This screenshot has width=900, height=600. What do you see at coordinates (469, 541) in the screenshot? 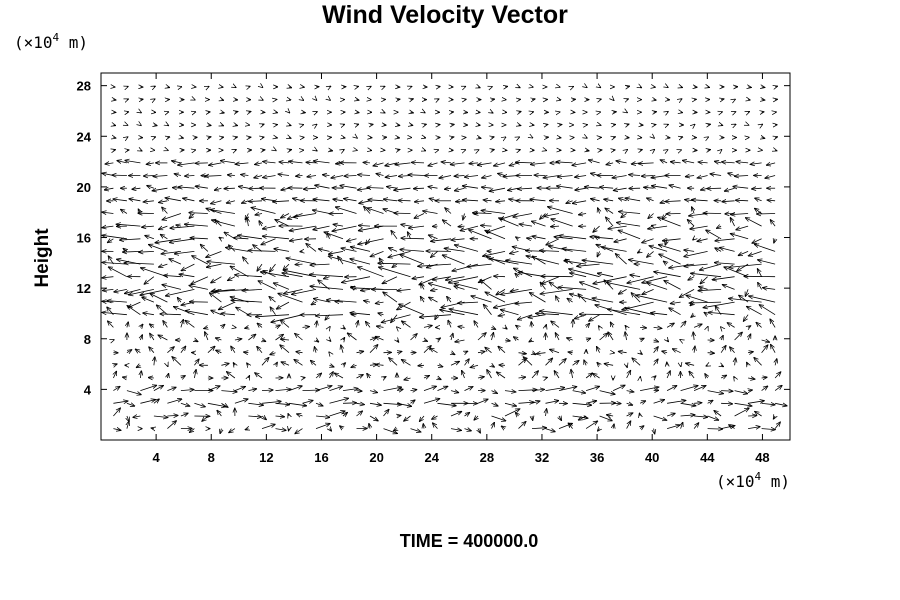
I see `time-label: TIME = 400000.0` at bounding box center [469, 541].